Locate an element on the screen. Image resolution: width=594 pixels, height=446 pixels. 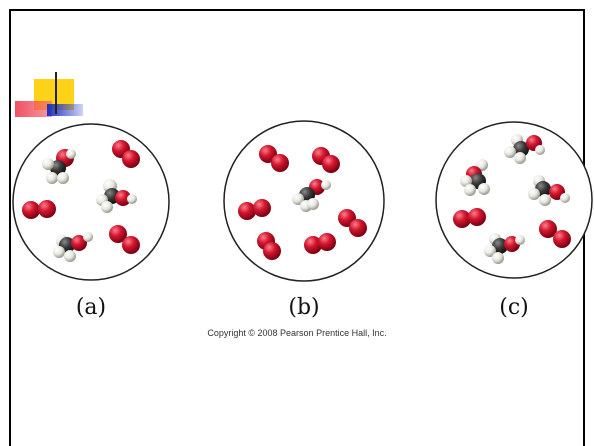
container-circle-a is located at coordinates (91, 202).